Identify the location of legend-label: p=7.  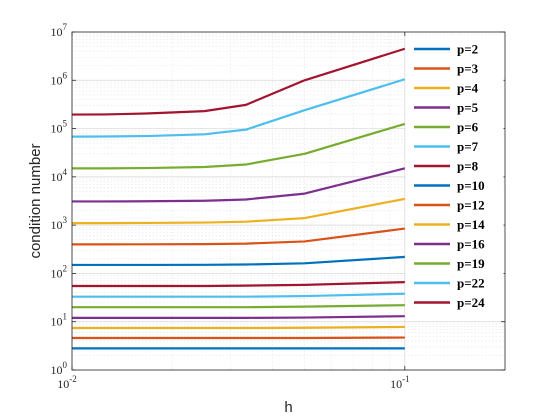
(468, 146).